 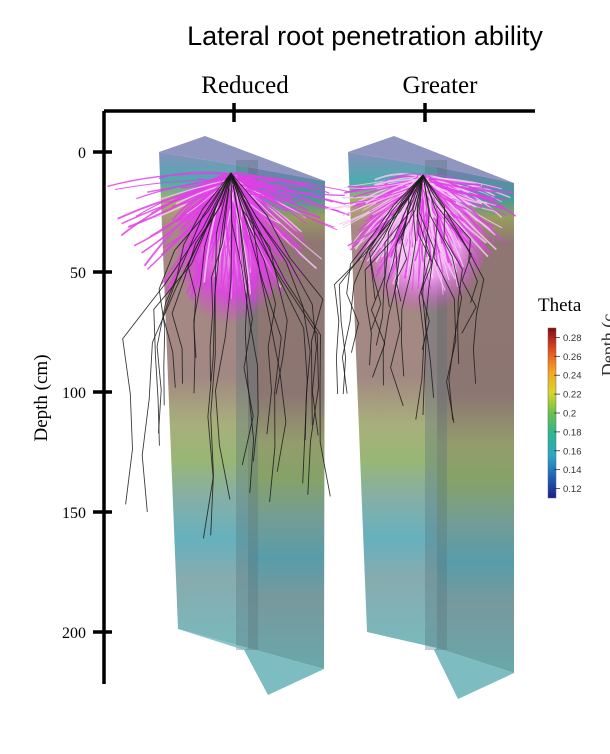 I want to click on root-system-greater, so click(x=421, y=298).